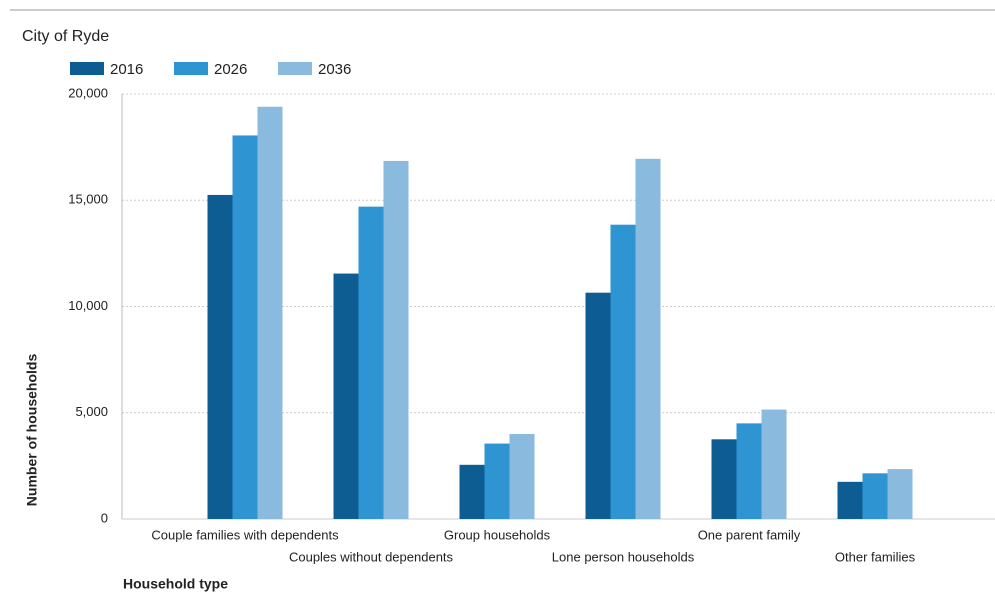  What do you see at coordinates (245, 534) in the screenshot?
I see `x-tick-label: Couple families with dependents` at bounding box center [245, 534].